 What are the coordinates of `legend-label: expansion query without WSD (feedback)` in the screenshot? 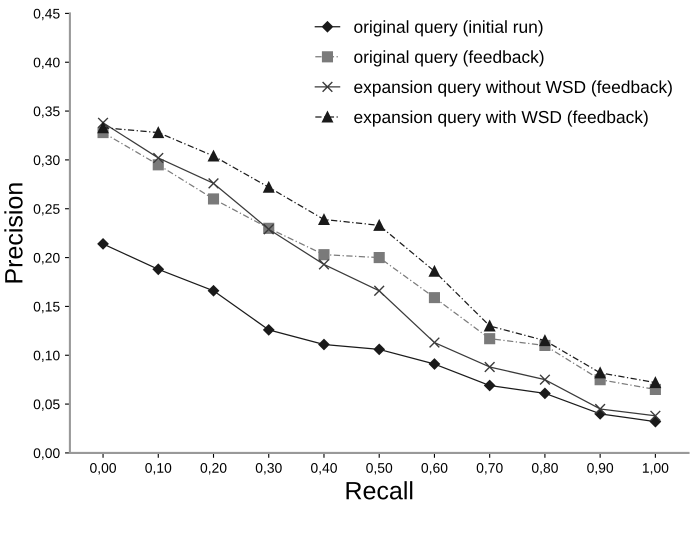 It's located at (513, 88).